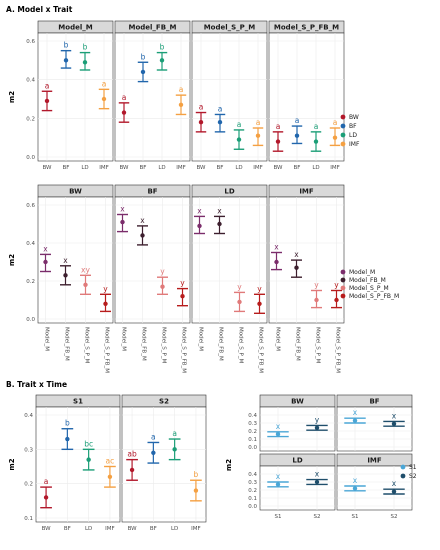  What do you see at coordinates (353, 126) in the screenshot?
I see `legend-label: BF` at bounding box center [353, 126].